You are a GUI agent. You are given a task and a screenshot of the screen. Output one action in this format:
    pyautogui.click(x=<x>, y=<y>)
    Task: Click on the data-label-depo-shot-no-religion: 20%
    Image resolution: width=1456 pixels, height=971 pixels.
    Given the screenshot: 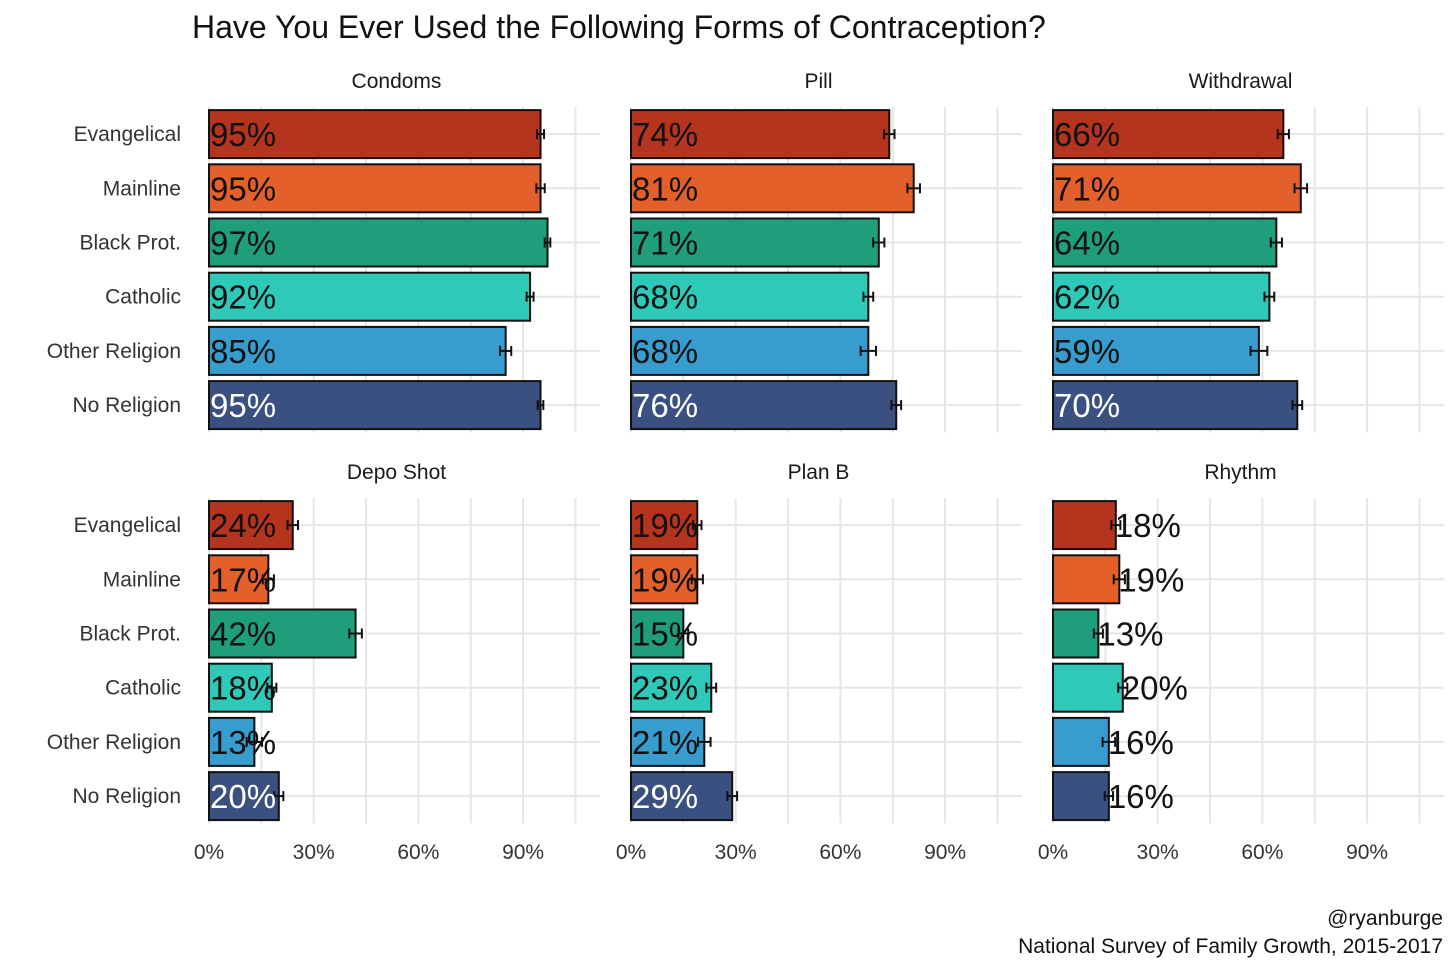 What is the action you would take?
    pyautogui.click(x=243, y=796)
    